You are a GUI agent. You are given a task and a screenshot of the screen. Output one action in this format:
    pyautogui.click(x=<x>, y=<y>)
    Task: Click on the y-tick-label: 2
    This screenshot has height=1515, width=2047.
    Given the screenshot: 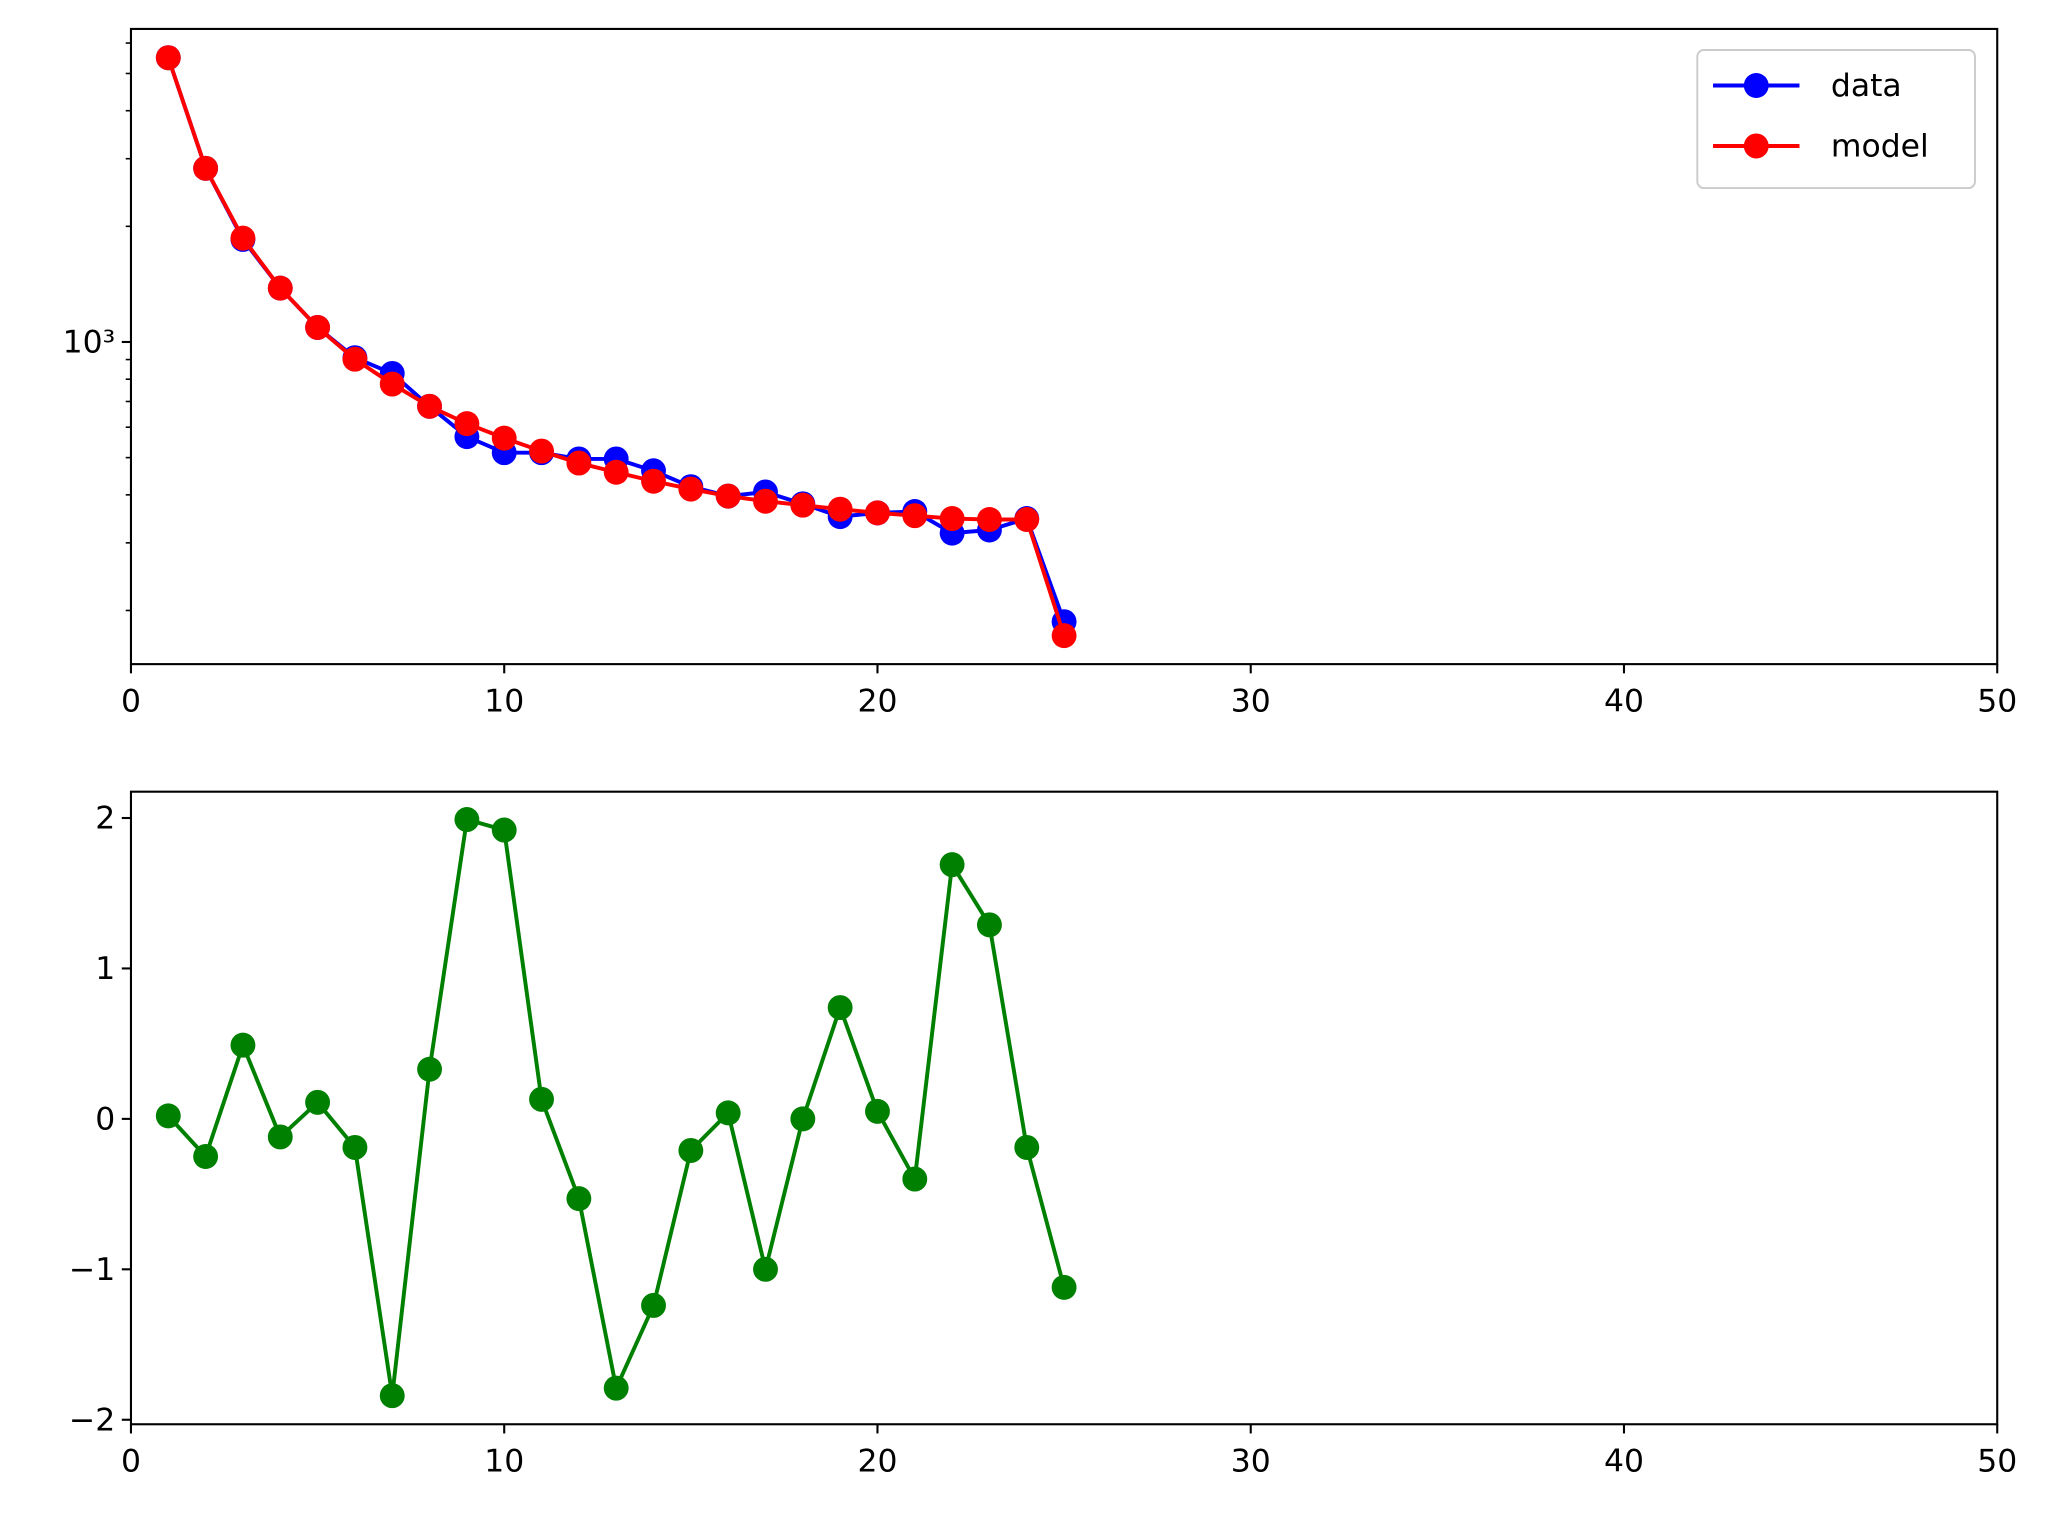 What is the action you would take?
    pyautogui.click(x=105, y=818)
    